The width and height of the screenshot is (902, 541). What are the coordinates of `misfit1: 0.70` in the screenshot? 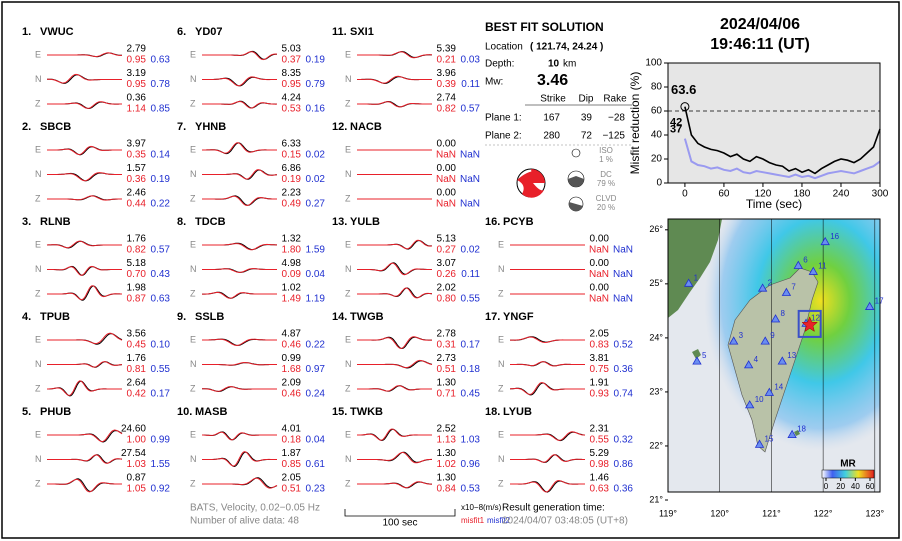 It's located at (137, 274).